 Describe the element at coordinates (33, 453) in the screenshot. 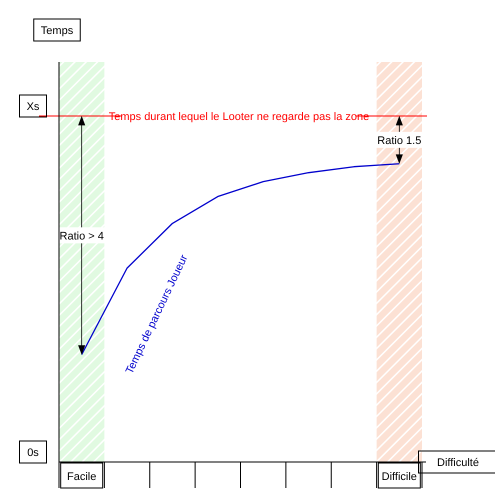

I see `text: 0s` at that location.